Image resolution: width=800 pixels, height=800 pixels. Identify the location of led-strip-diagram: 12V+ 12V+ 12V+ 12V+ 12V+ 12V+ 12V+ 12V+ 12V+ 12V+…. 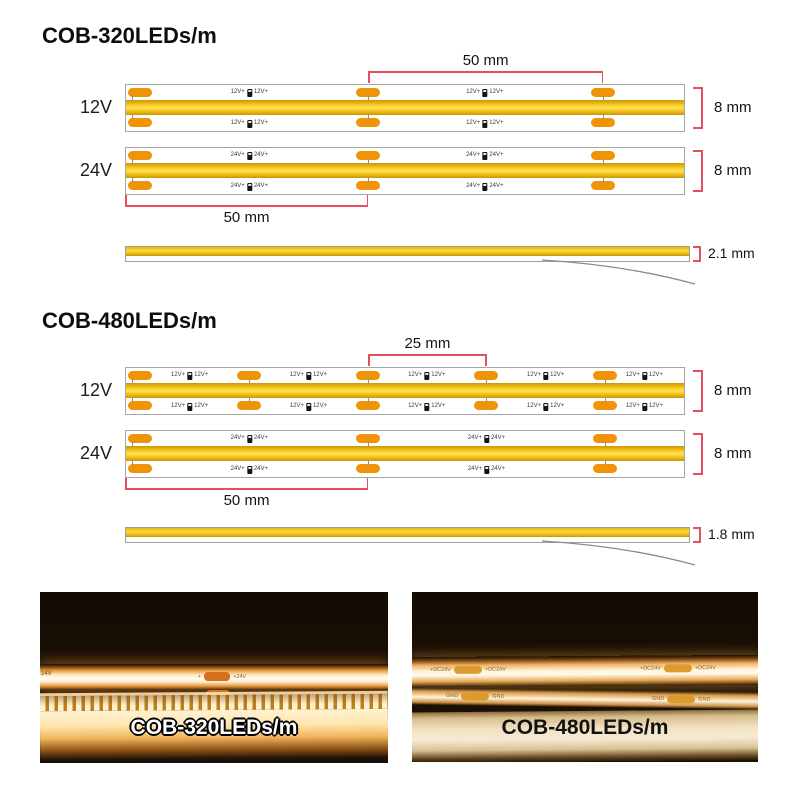
(405, 391).